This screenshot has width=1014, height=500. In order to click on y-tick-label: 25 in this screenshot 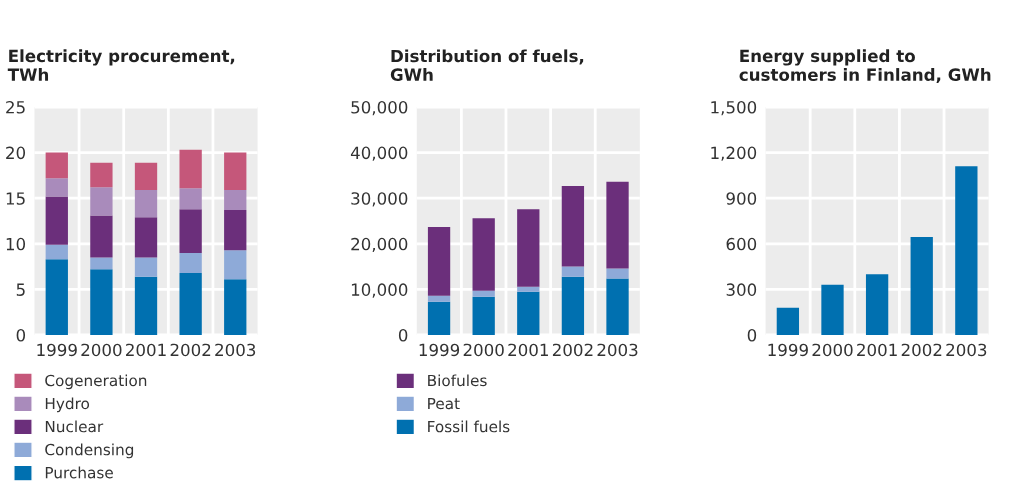, I will do `click(15, 107)`.